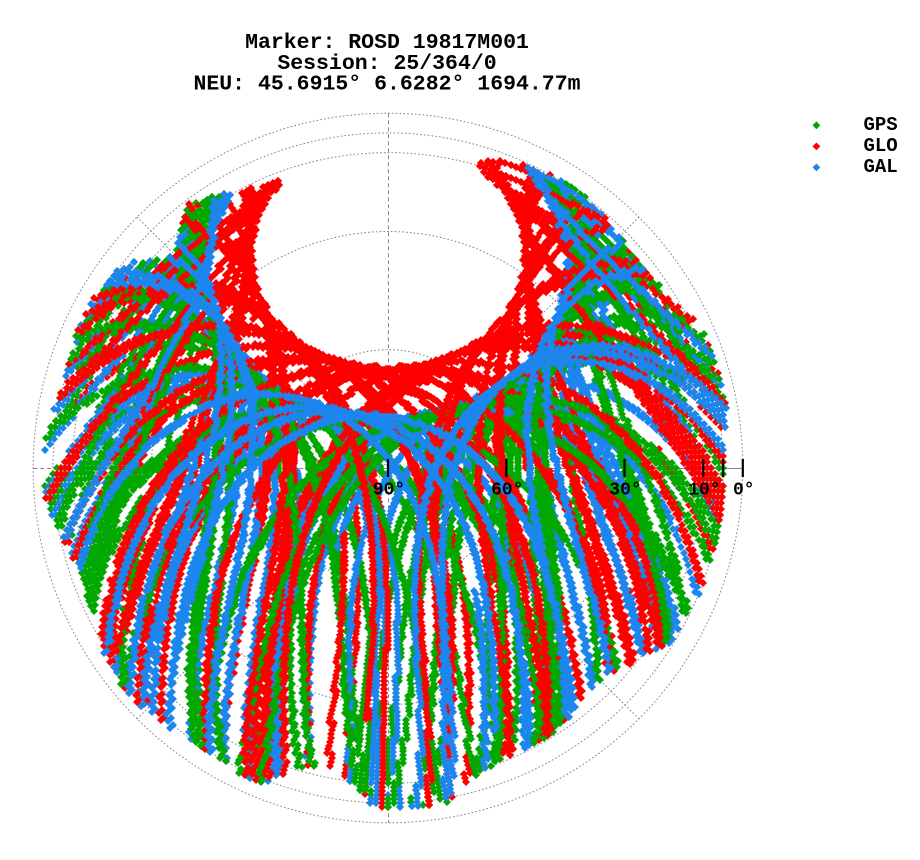 The image size is (920, 860). I want to click on svg-text: GPS, so click(881, 125).